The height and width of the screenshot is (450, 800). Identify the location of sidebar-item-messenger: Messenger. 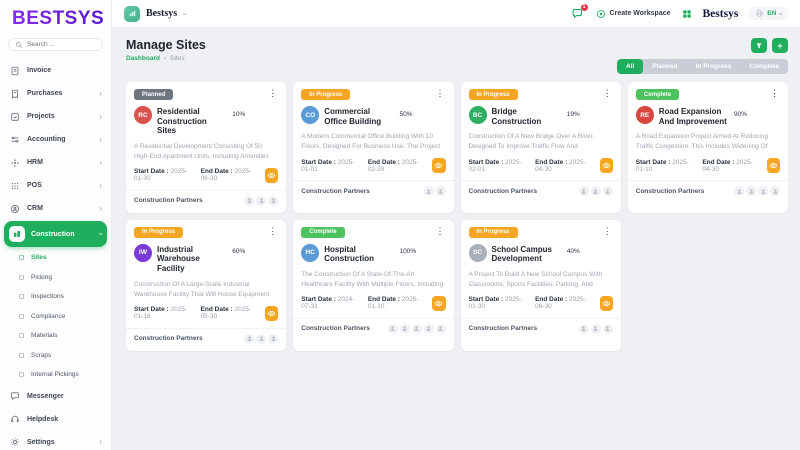
(55, 396).